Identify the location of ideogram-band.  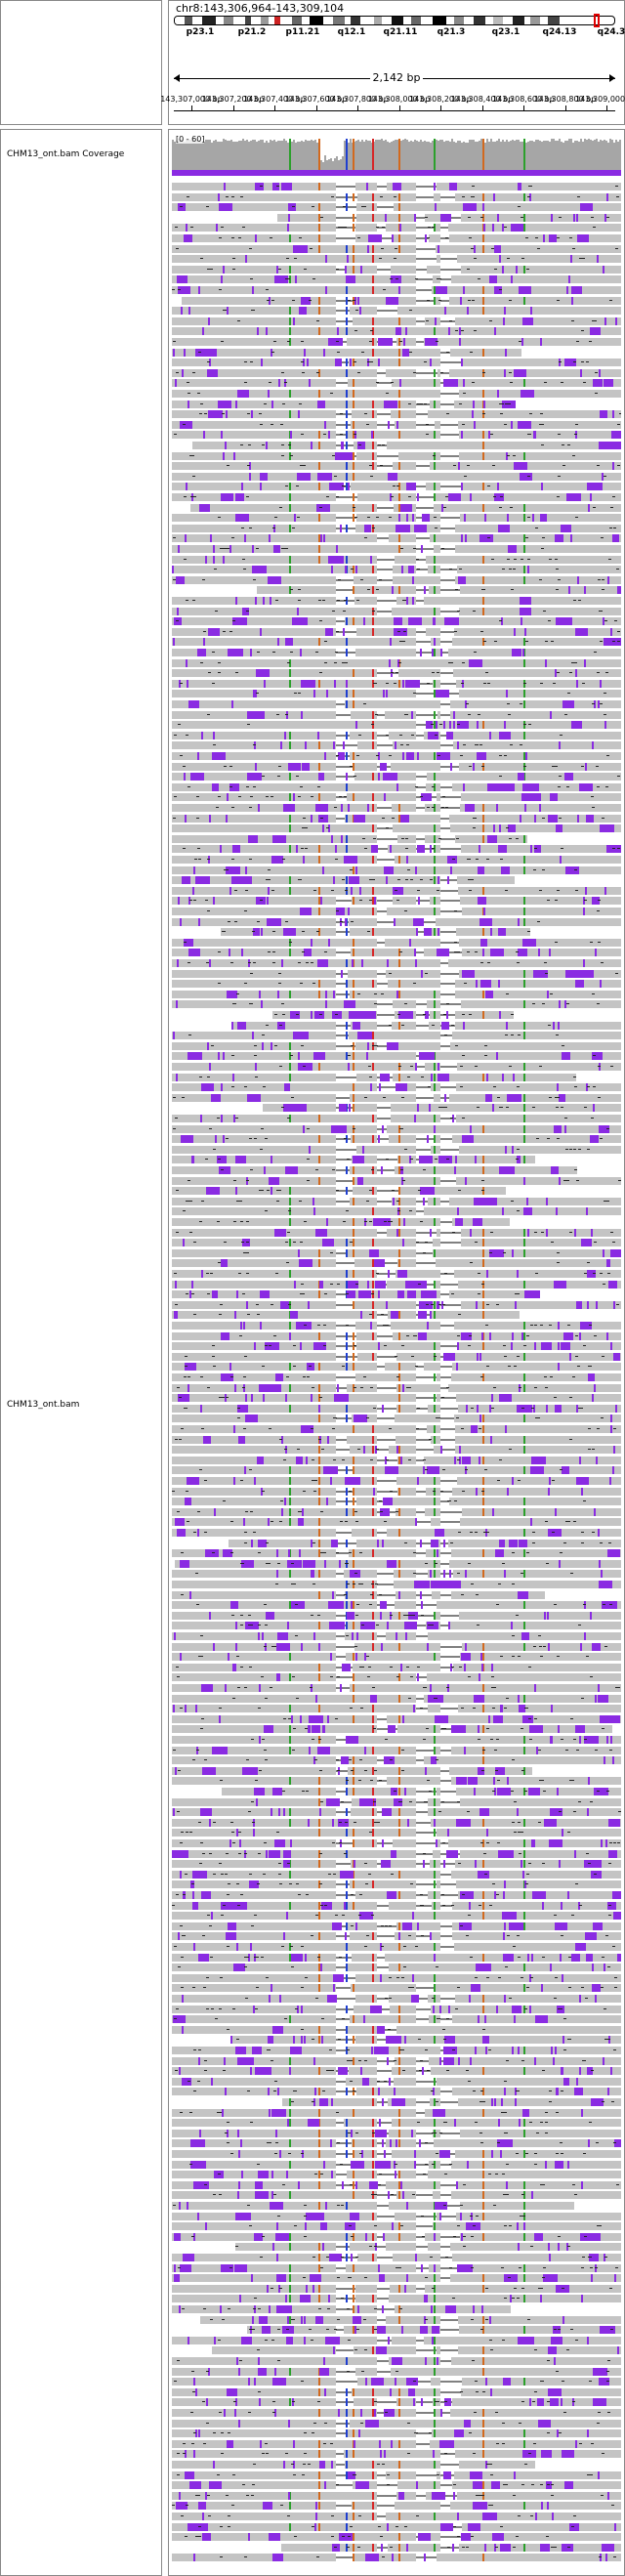
(554, 20).